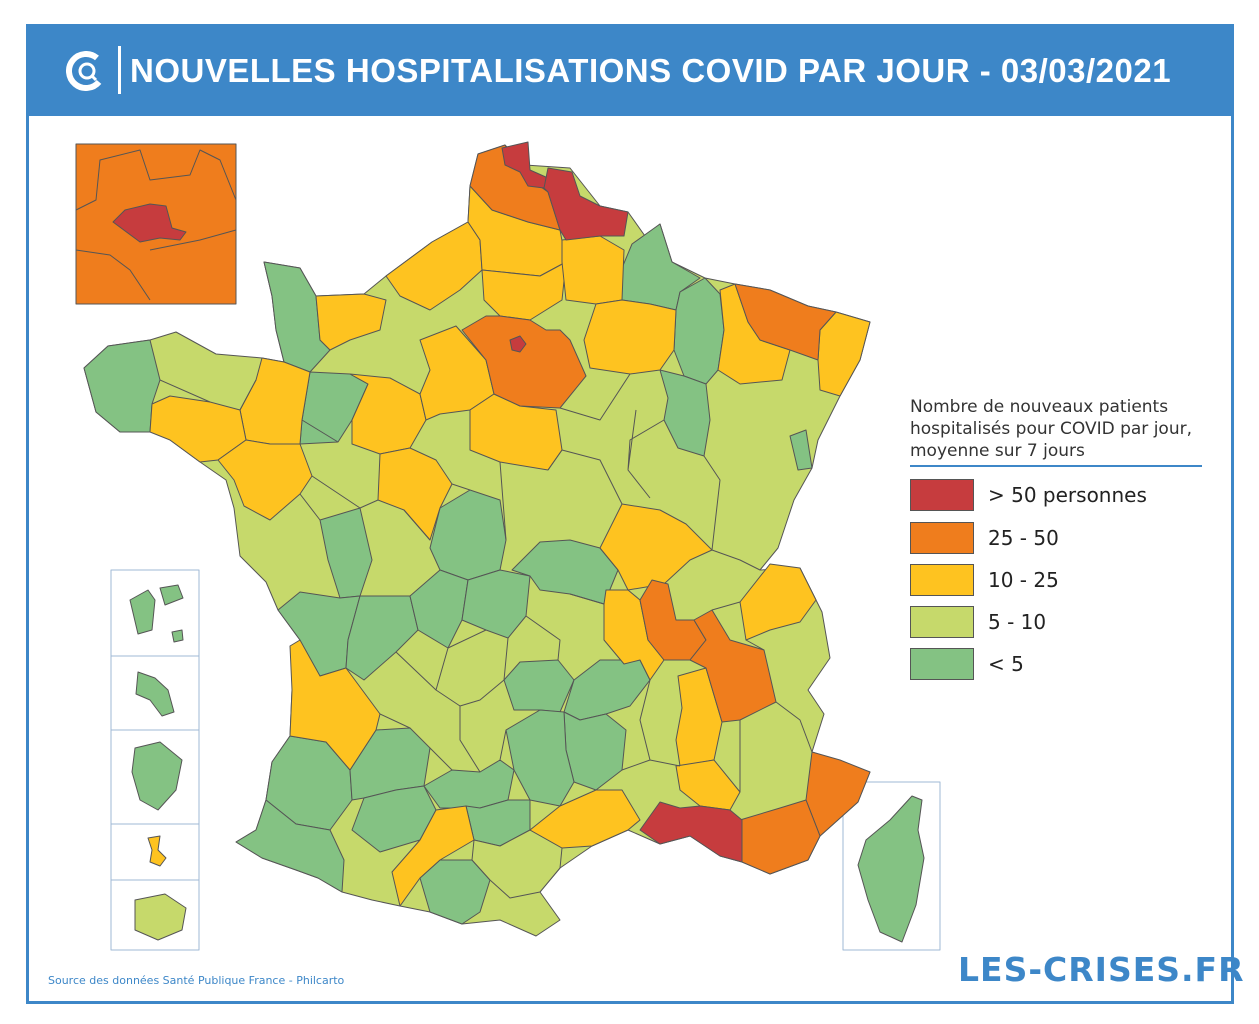 This screenshot has height=1024, width=1259. What do you see at coordinates (157, 851) in the screenshot?
I see `mayotte-shape` at bounding box center [157, 851].